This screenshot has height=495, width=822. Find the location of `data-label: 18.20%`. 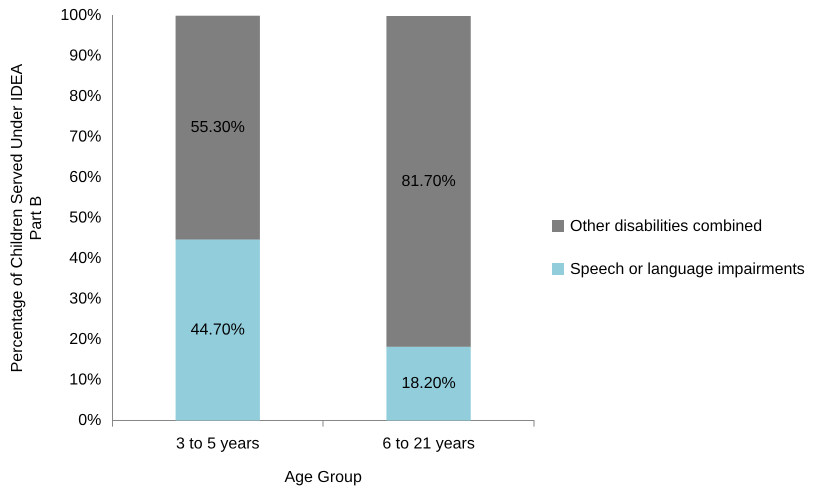

data-label: 18.20% is located at coordinates (428, 383).